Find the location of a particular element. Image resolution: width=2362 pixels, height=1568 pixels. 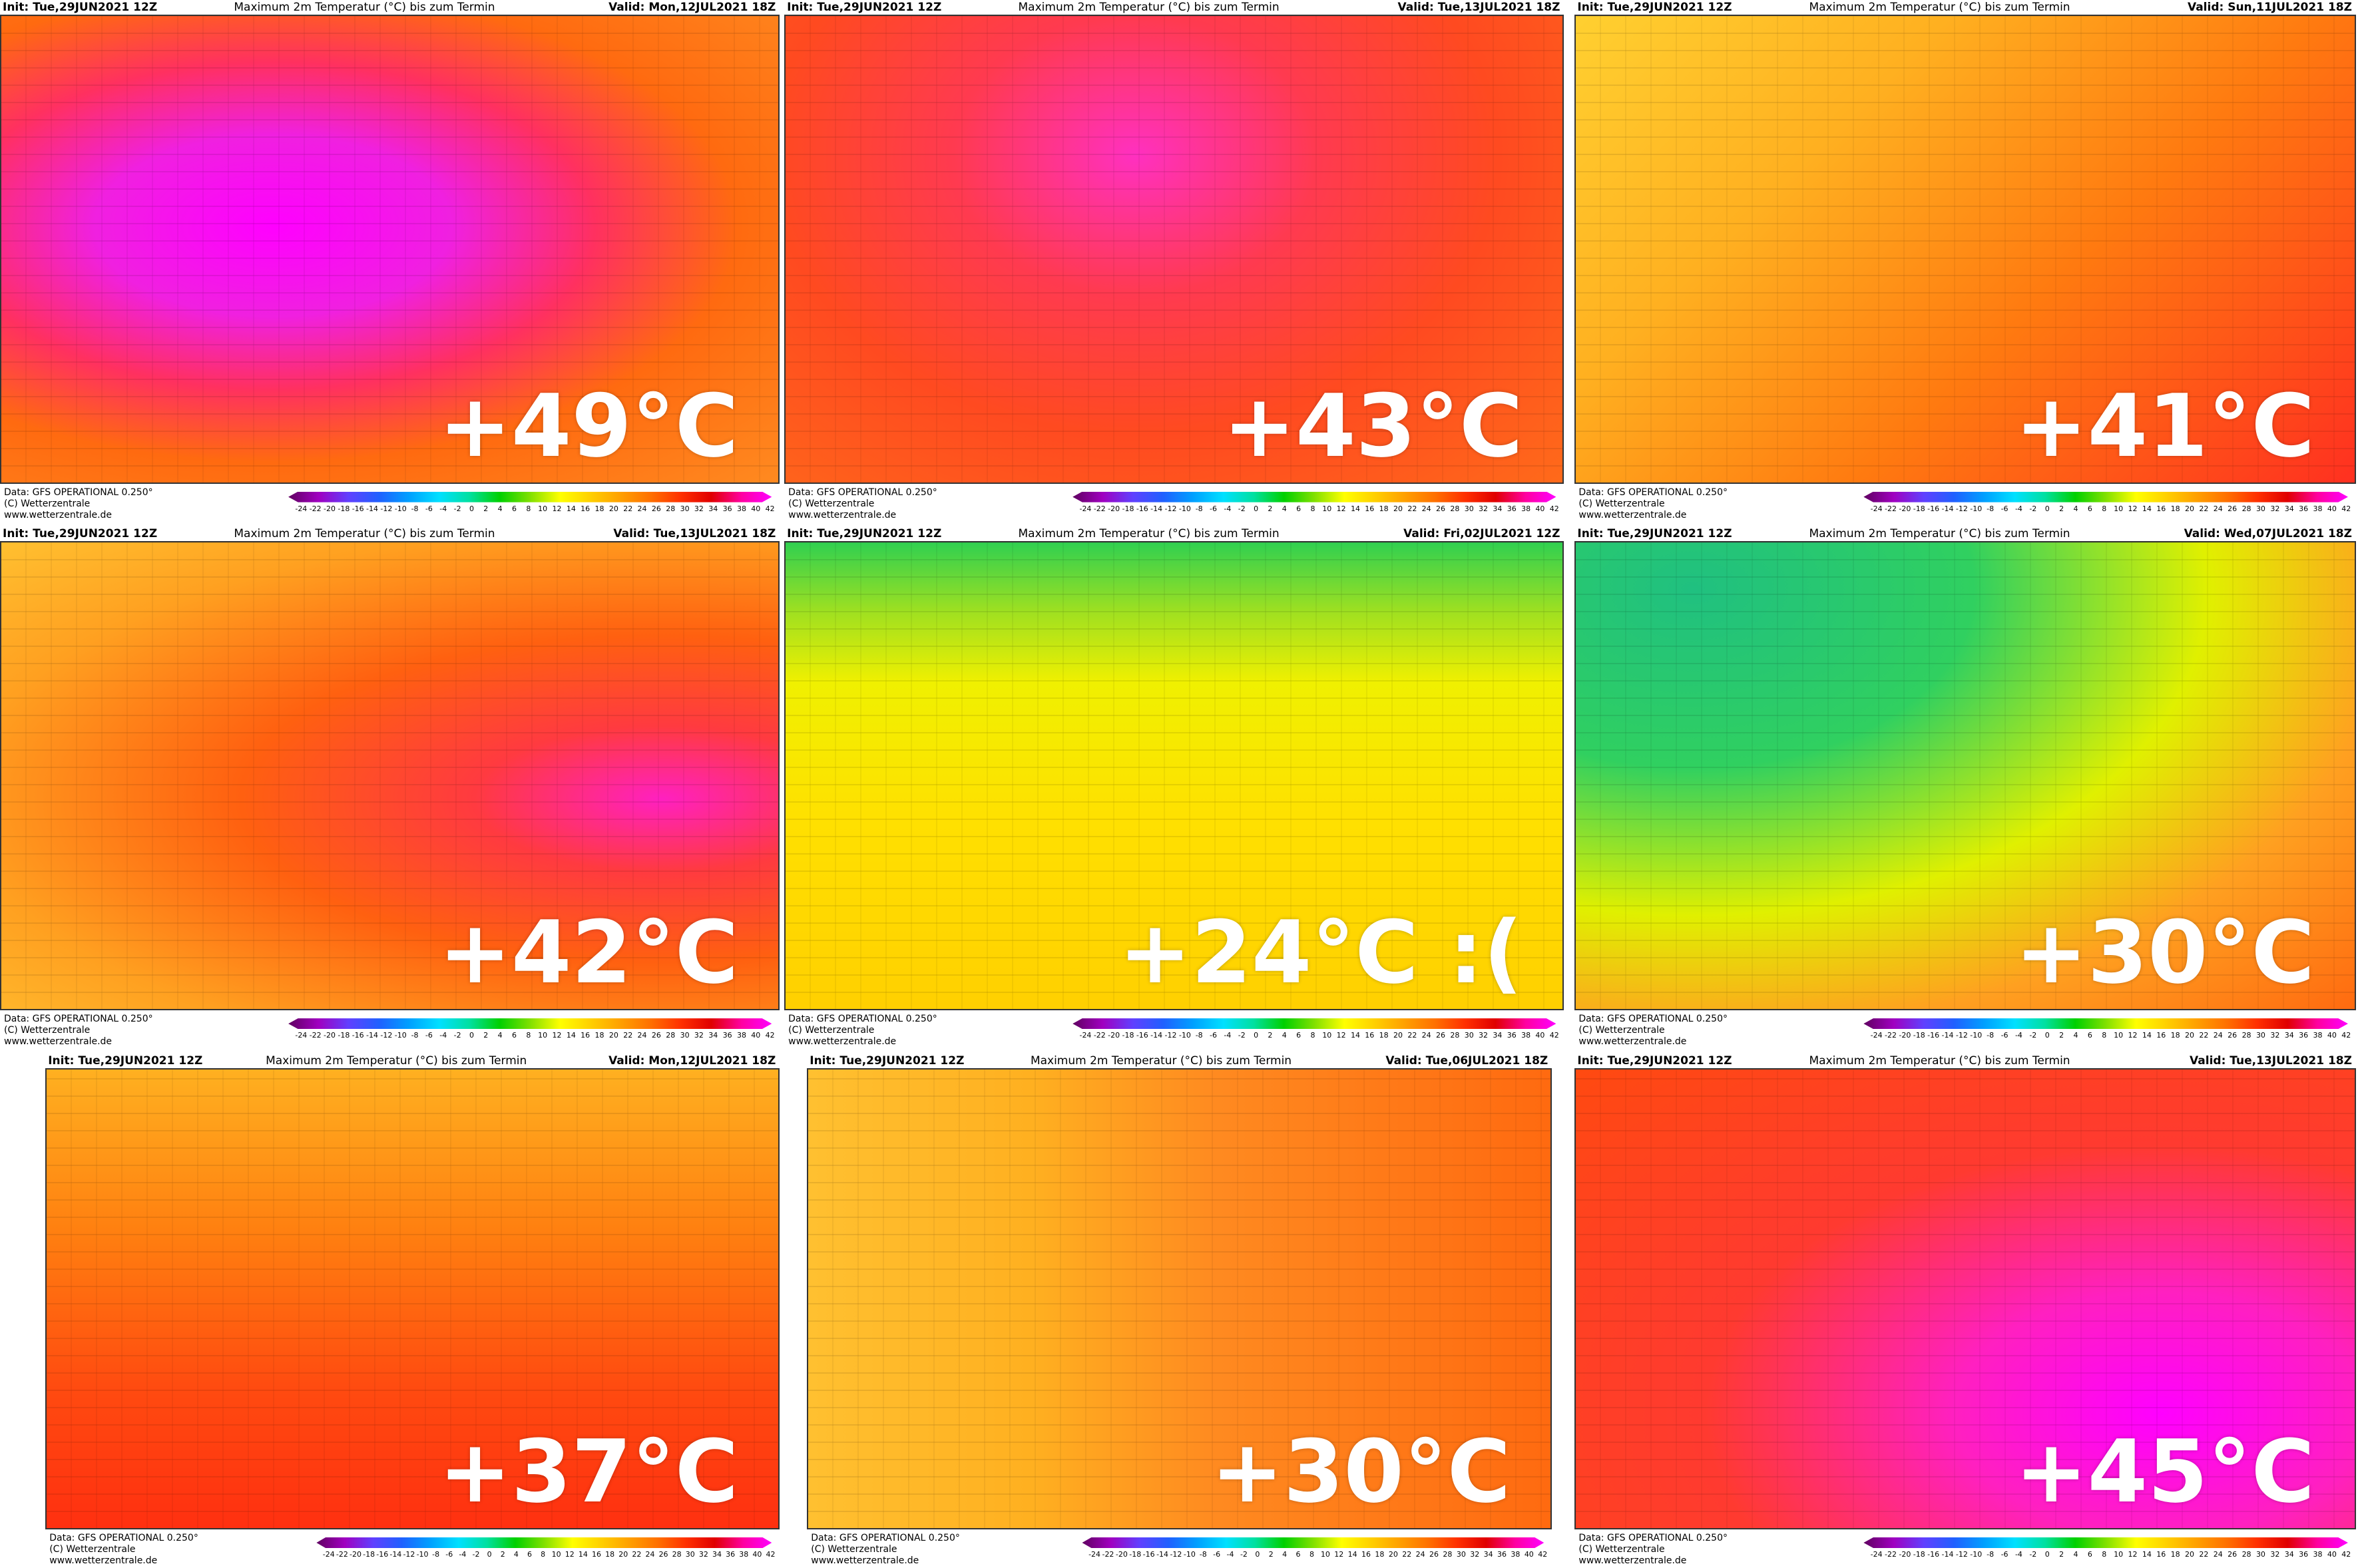

colorbar-tick: 2 is located at coordinates (1271, 1554).